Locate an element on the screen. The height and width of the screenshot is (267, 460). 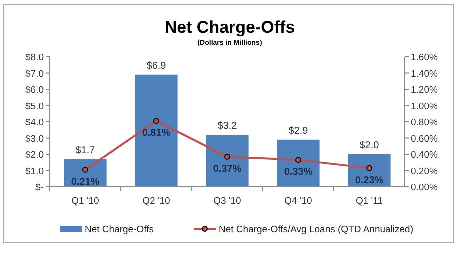
y-tick-label: $8.0 is located at coordinates (35, 58).